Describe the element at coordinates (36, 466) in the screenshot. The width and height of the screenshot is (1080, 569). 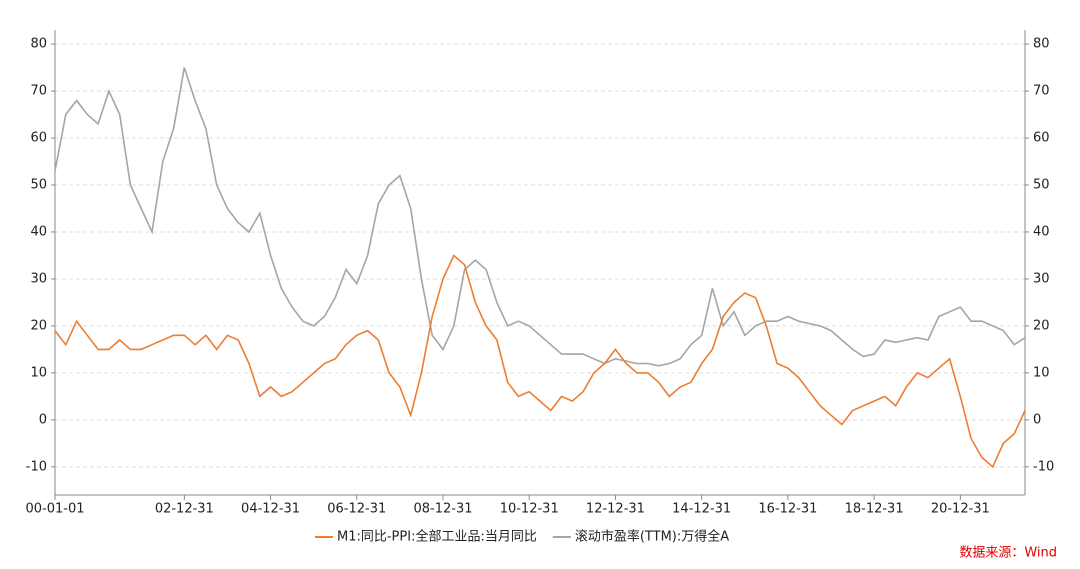
I see `y-tick-label: -10` at that location.